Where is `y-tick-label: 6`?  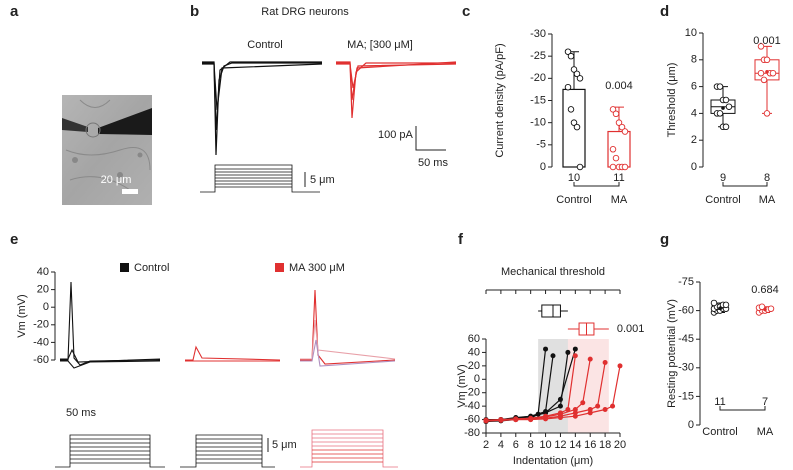 y-tick-label: 6 is located at coordinates (694, 87).